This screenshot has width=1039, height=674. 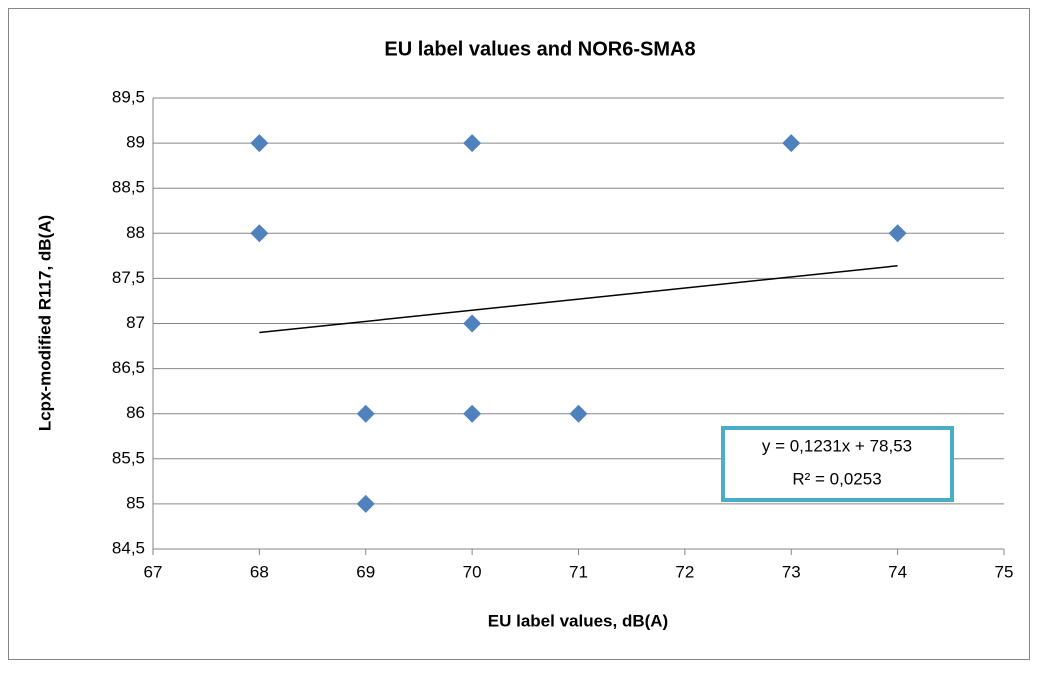 I want to click on y-tick-label: 87,5, so click(x=128, y=277).